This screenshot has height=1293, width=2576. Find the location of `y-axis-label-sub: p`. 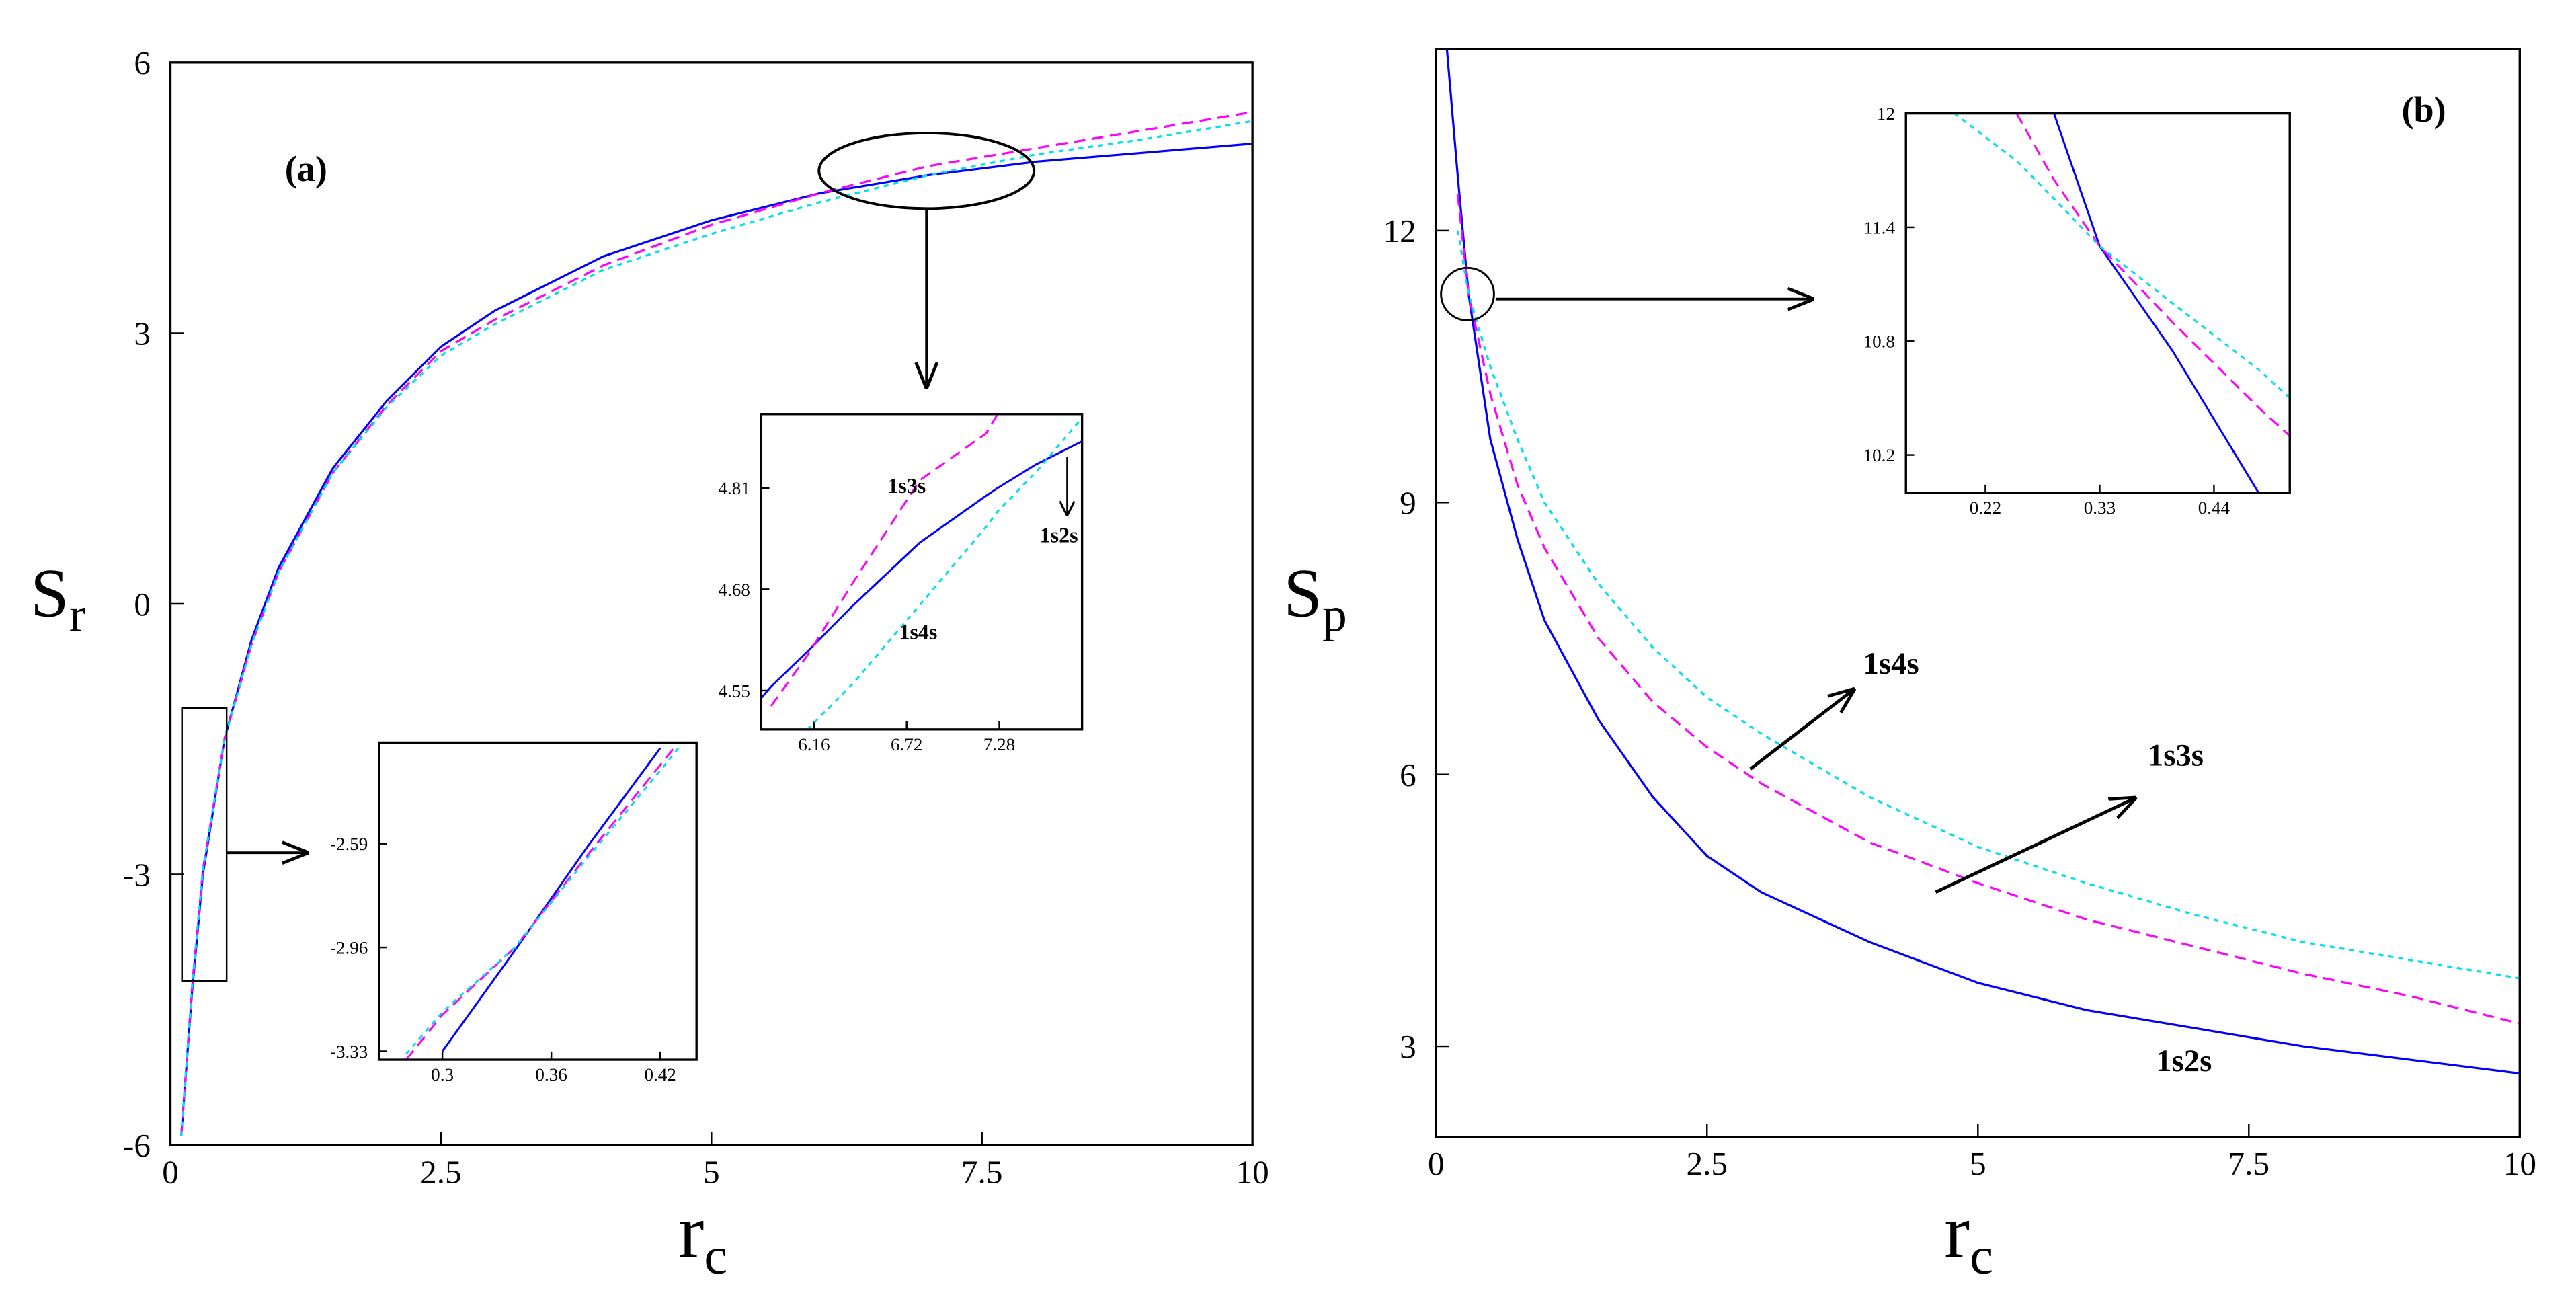

y-axis-label-sub: p is located at coordinates (1334, 614).